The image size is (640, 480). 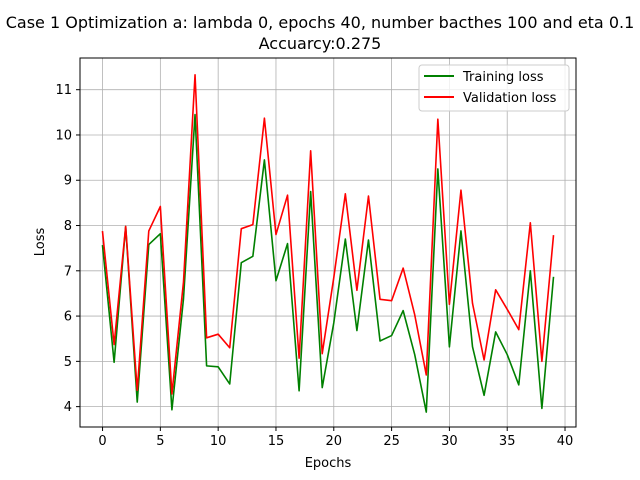 What do you see at coordinates (160, 441) in the screenshot?
I see `x-tick-label: 5` at bounding box center [160, 441].